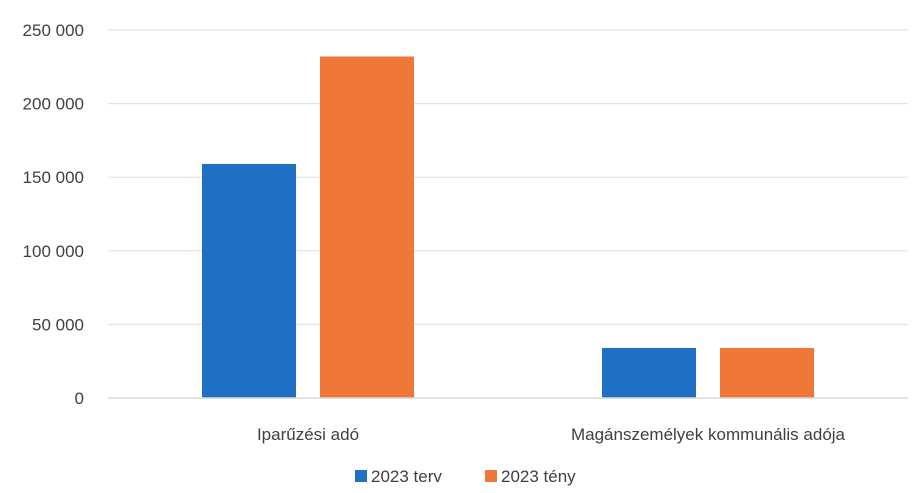 The height and width of the screenshot is (493, 912). I want to click on legend-label: 2023 terv, so click(406, 476).